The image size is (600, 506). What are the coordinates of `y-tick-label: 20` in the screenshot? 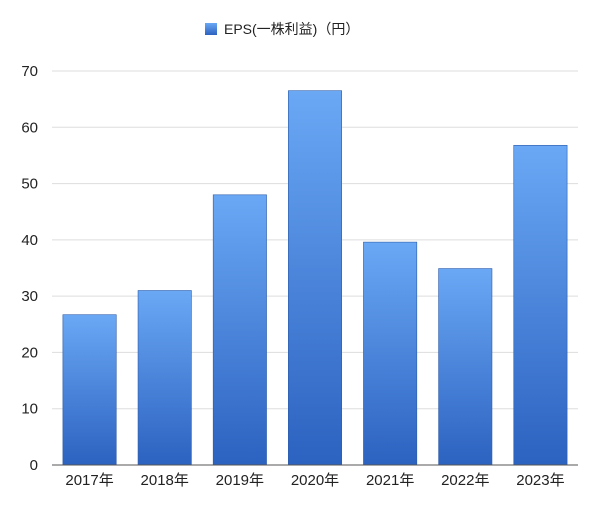 It's located at (29, 352).